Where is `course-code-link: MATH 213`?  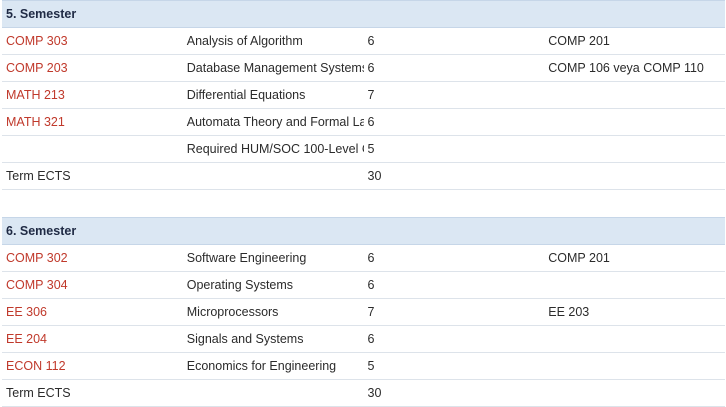 course-code-link: MATH 213 is located at coordinates (92, 95).